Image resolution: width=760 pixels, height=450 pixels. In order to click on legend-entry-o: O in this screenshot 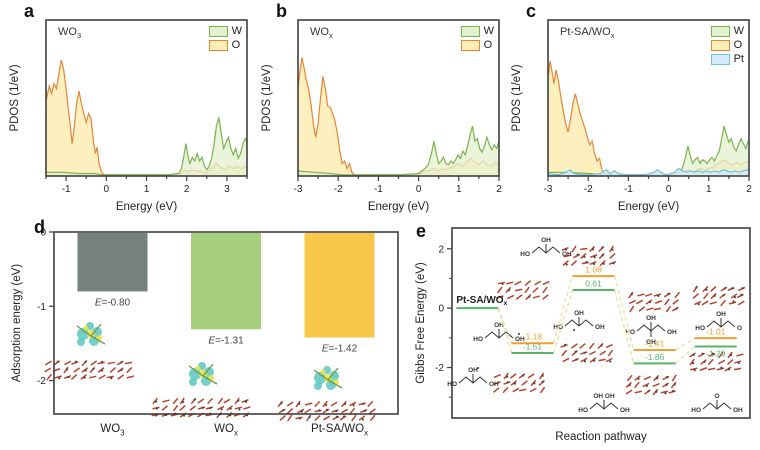, I will do `click(224, 45)`.